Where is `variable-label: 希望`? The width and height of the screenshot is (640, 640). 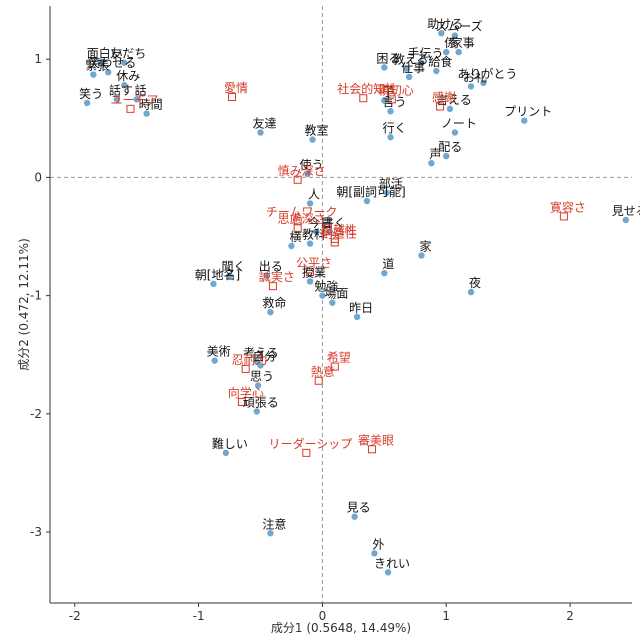
variable-label: 希望 is located at coordinates (339, 357).